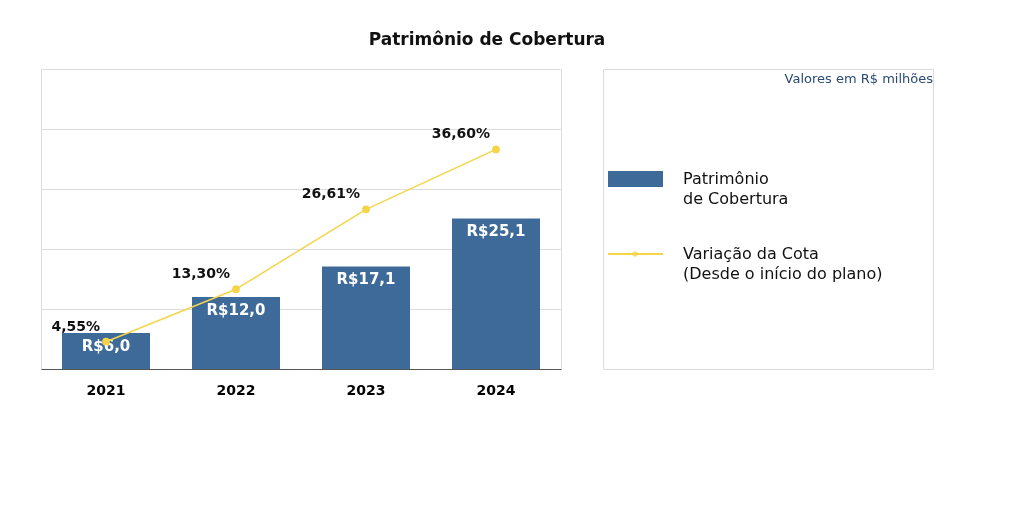  Describe the element at coordinates (366, 279) in the screenshot. I see `data-label: R$17,1` at that location.